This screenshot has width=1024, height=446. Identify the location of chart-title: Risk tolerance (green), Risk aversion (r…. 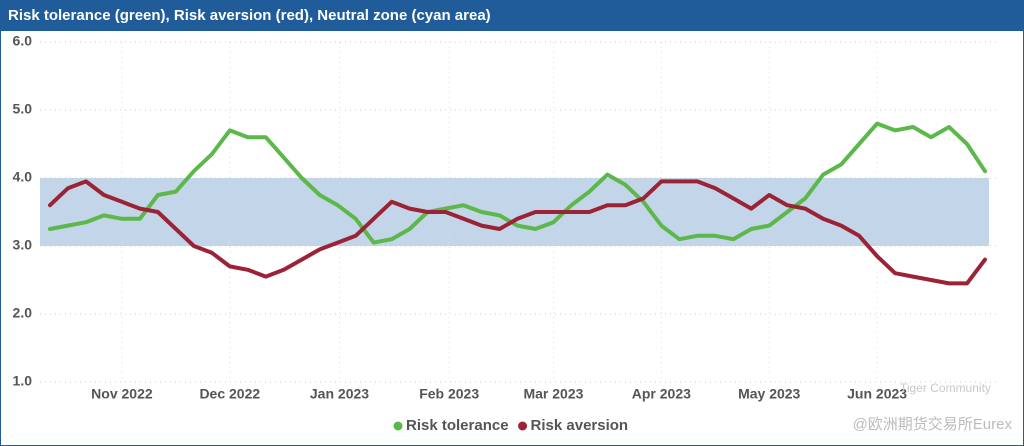
(249, 15).